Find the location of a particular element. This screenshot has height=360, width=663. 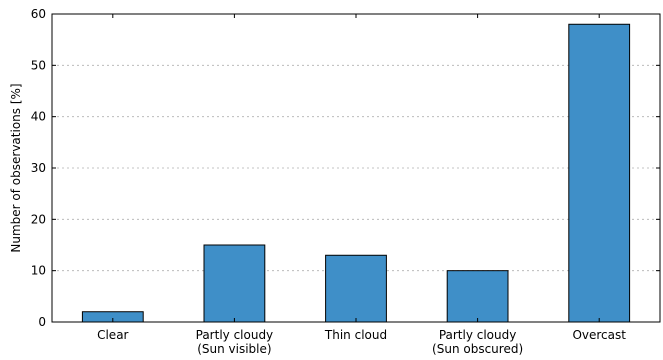

x-tick-label: (Sun obscured) is located at coordinates (477, 349).